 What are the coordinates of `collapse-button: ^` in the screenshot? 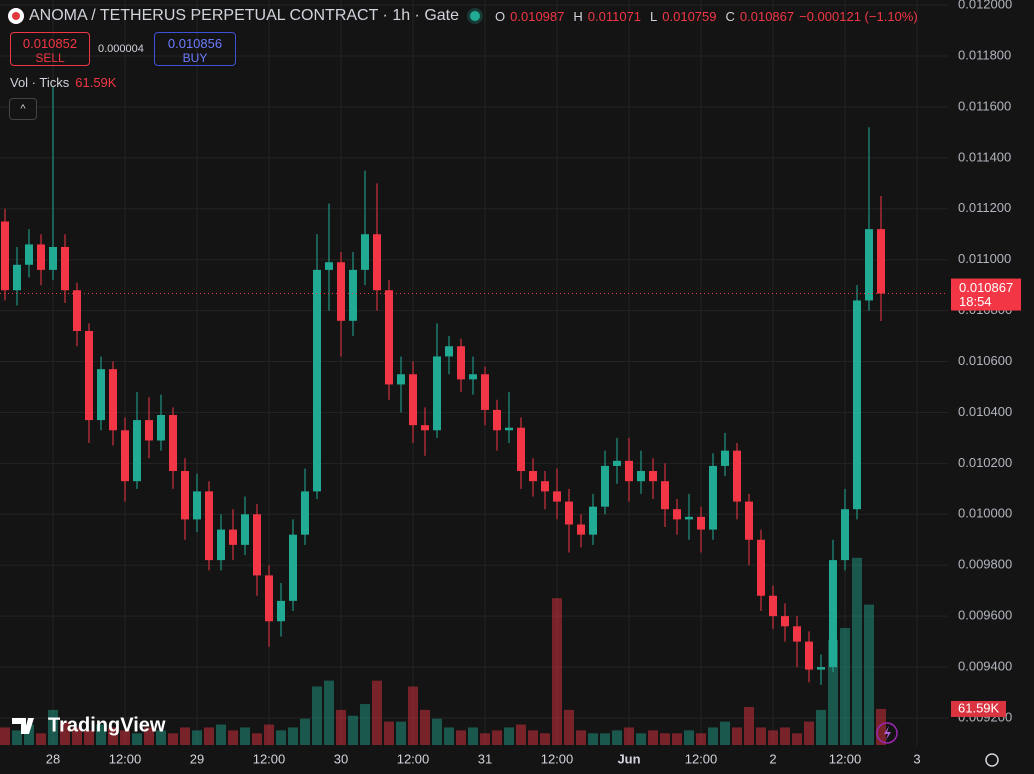 It's located at (23, 109).